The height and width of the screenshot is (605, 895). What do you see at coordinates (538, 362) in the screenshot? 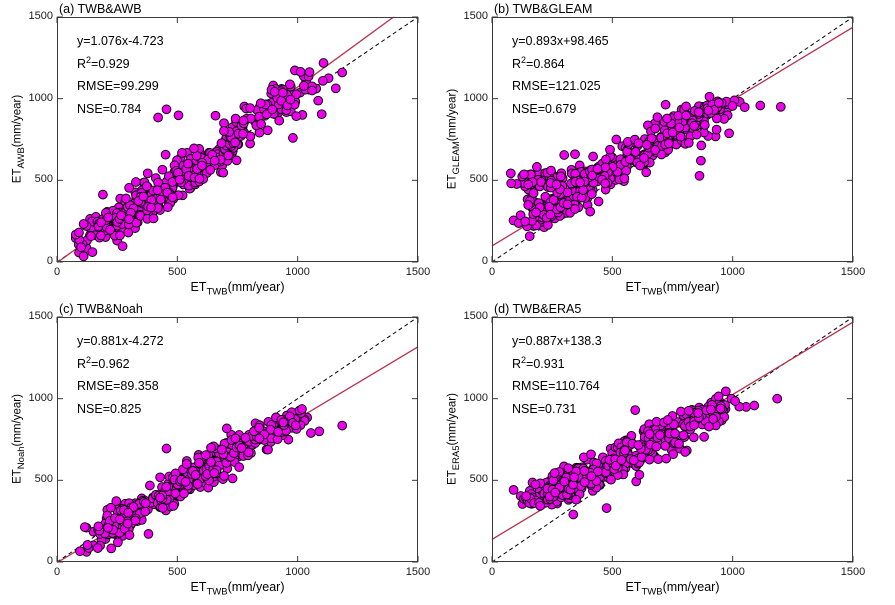
I see `r-squared-value: R2=0.931` at bounding box center [538, 362].